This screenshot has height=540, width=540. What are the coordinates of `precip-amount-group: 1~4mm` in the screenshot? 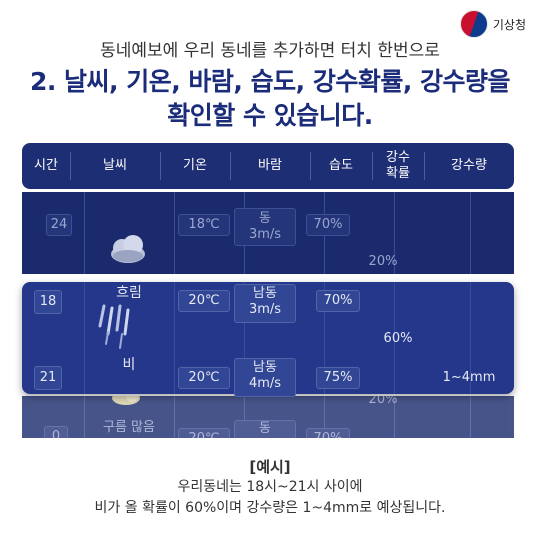 It's located at (469, 377).